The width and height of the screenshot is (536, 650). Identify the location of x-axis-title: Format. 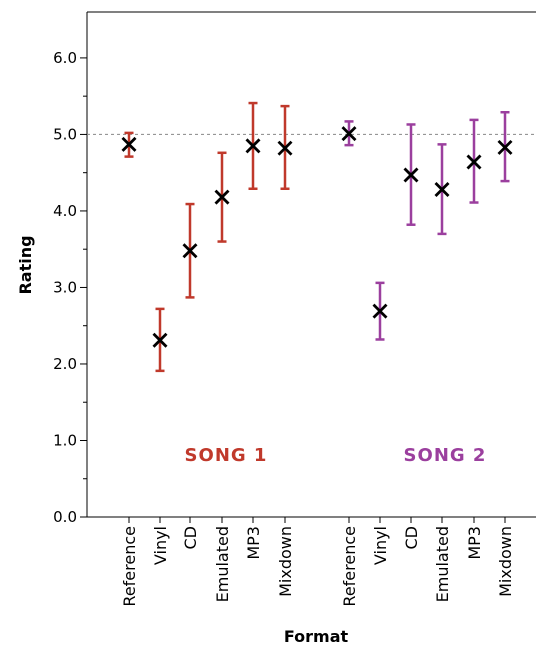
(316, 636).